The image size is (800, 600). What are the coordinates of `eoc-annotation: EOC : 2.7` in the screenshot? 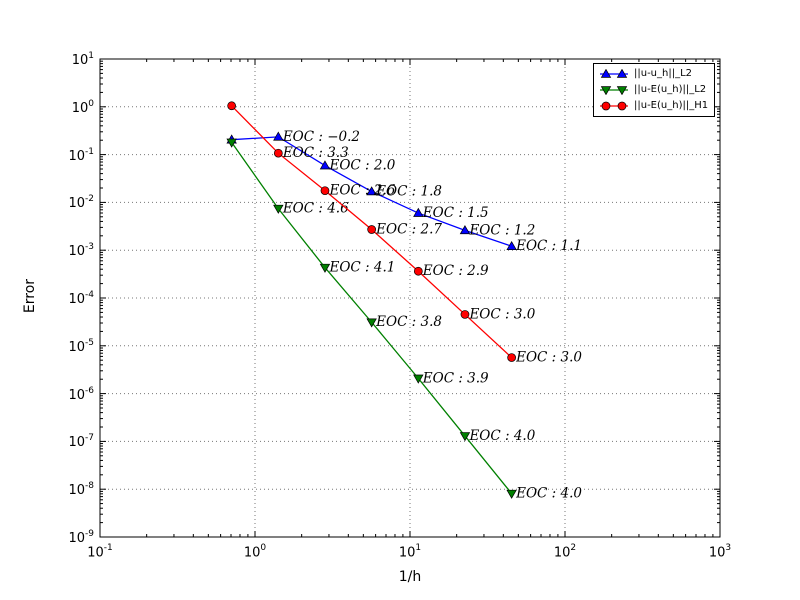 It's located at (408, 230).